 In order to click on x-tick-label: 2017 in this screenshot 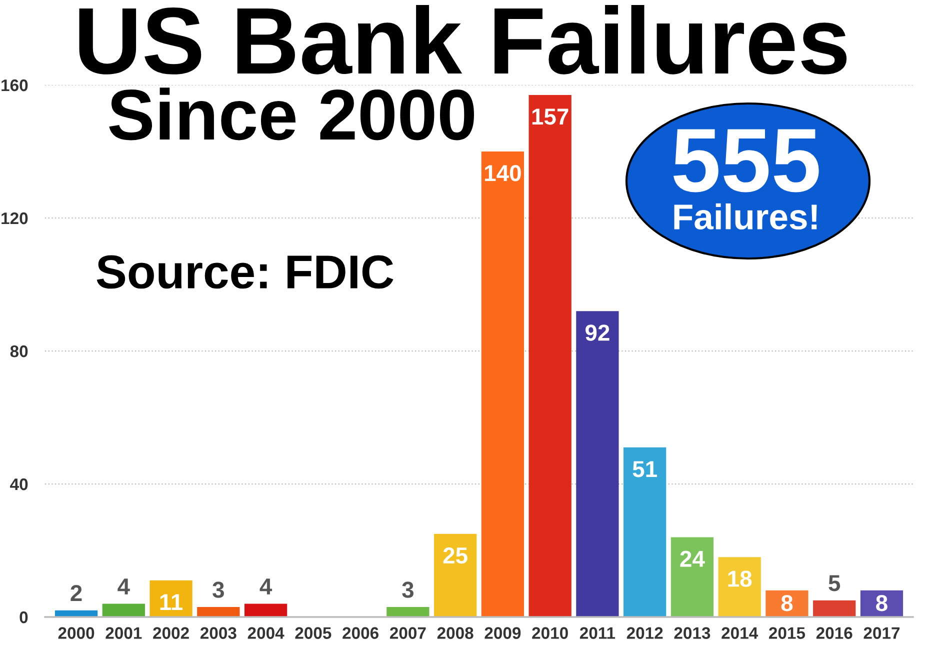, I will do `click(882, 633)`.